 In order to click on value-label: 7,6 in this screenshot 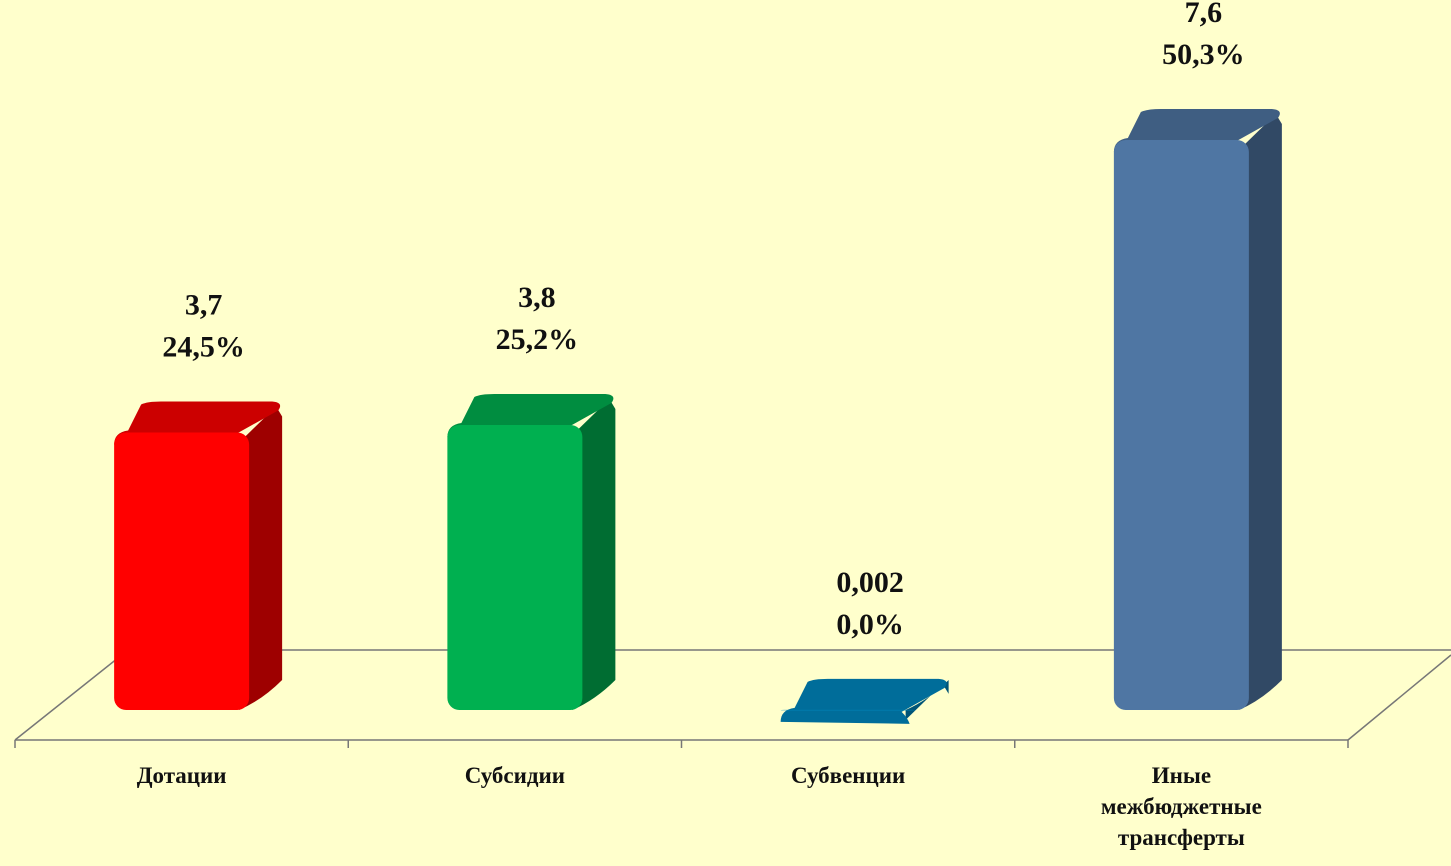, I will do `click(1204, 14)`.